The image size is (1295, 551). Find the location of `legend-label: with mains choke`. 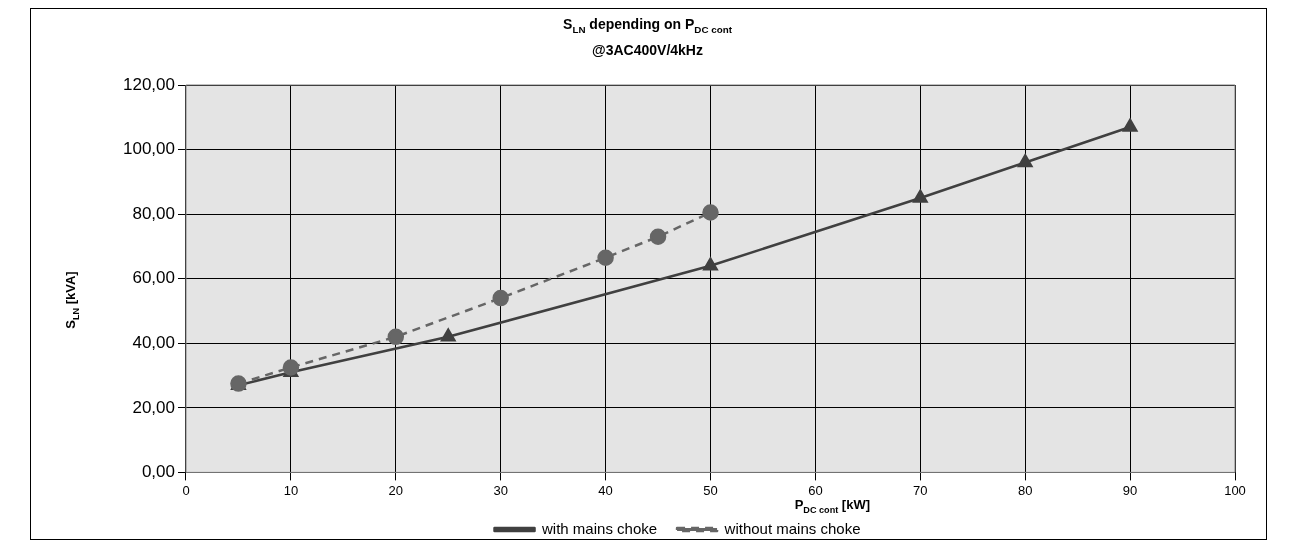

legend-label: with mains choke is located at coordinates (599, 528).